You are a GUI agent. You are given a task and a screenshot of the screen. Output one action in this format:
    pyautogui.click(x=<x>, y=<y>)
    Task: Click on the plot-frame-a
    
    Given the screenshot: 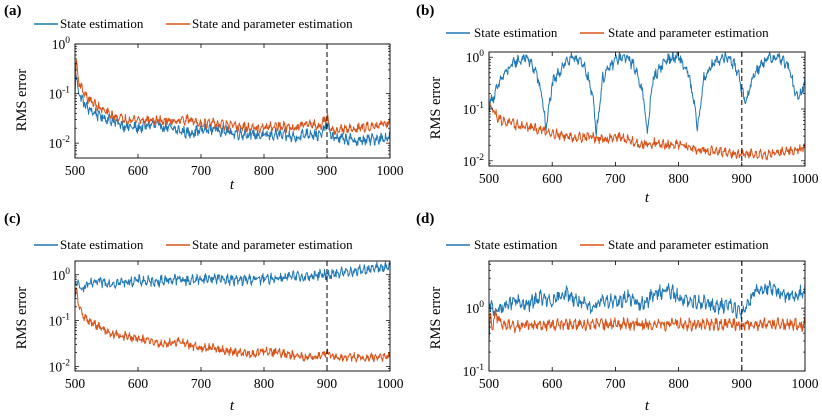 What is the action you would take?
    pyautogui.click(x=232, y=101)
    